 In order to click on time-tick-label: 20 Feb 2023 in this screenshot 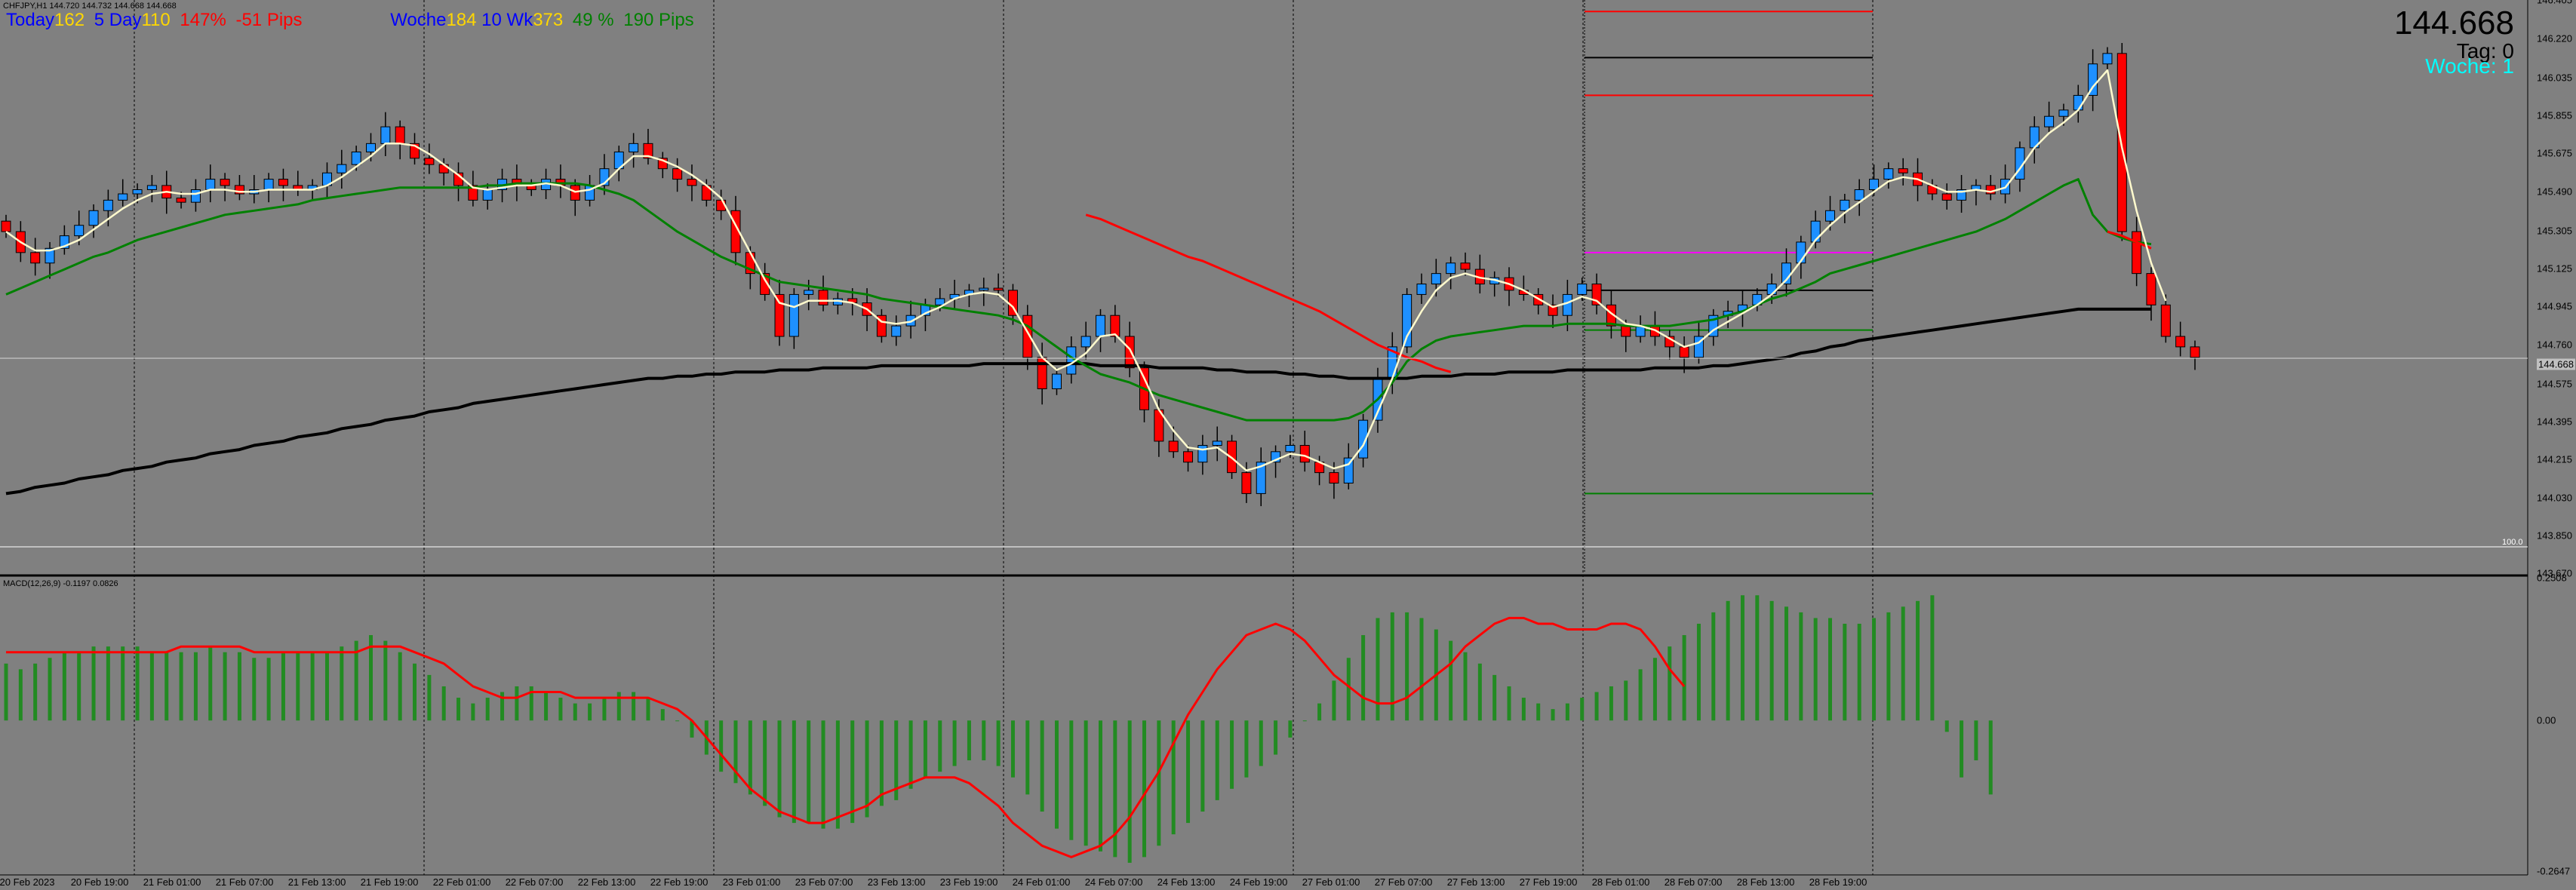, I will do `click(27, 882)`.